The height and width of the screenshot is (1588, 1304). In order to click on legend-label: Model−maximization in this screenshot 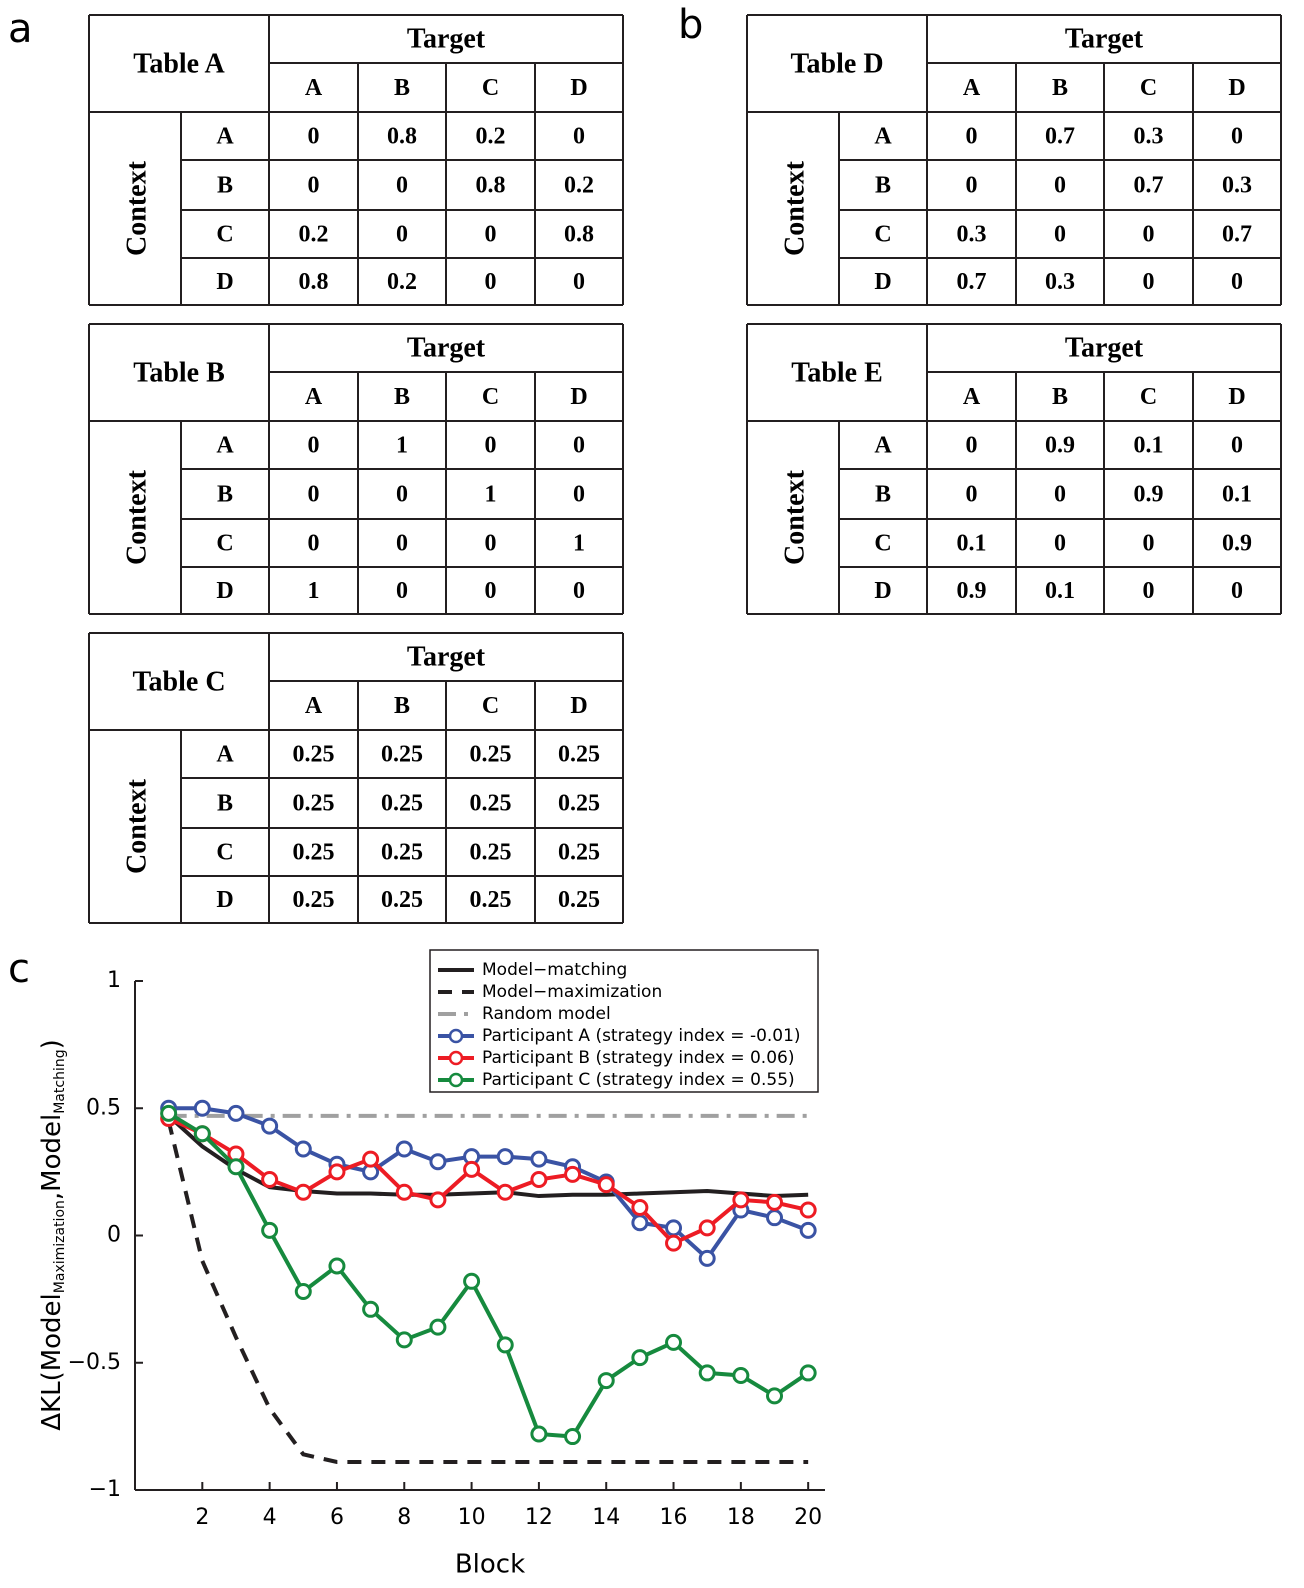, I will do `click(572, 992)`.